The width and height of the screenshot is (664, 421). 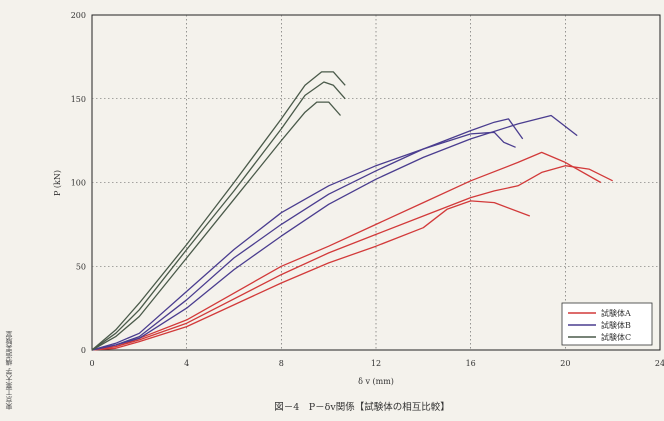 I want to click on legend-label: 試験体A, so click(x=616, y=313).